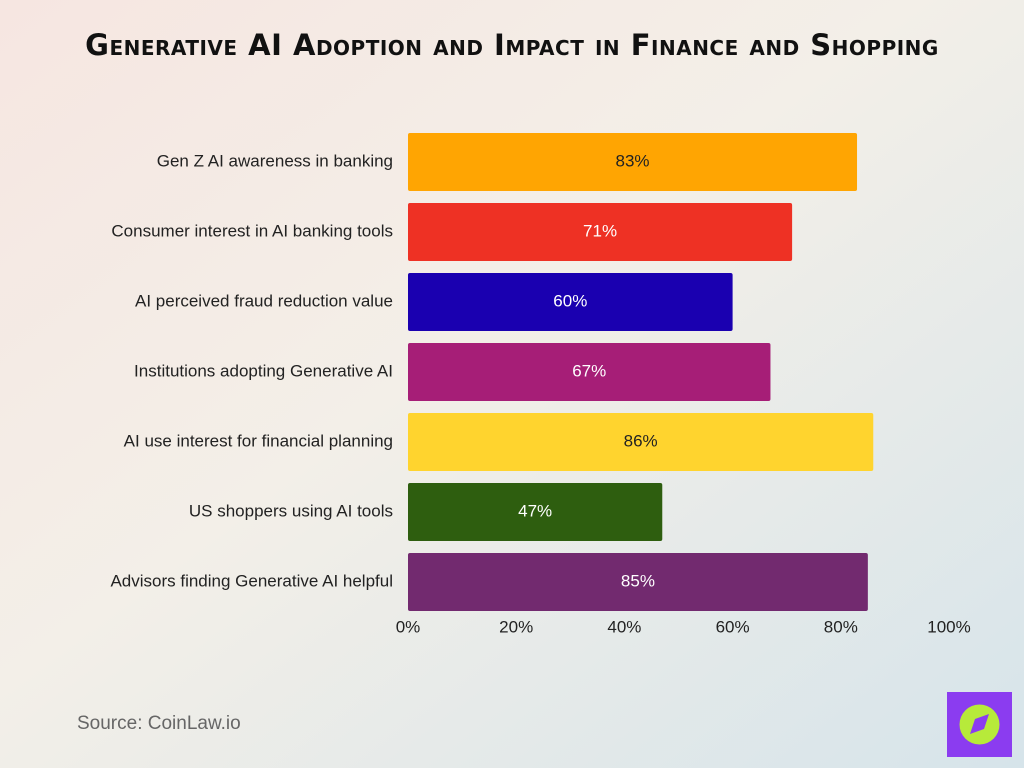 Image resolution: width=1024 pixels, height=768 pixels. I want to click on y-tick-label: Gen Z AI awareness in banking, so click(275, 160).